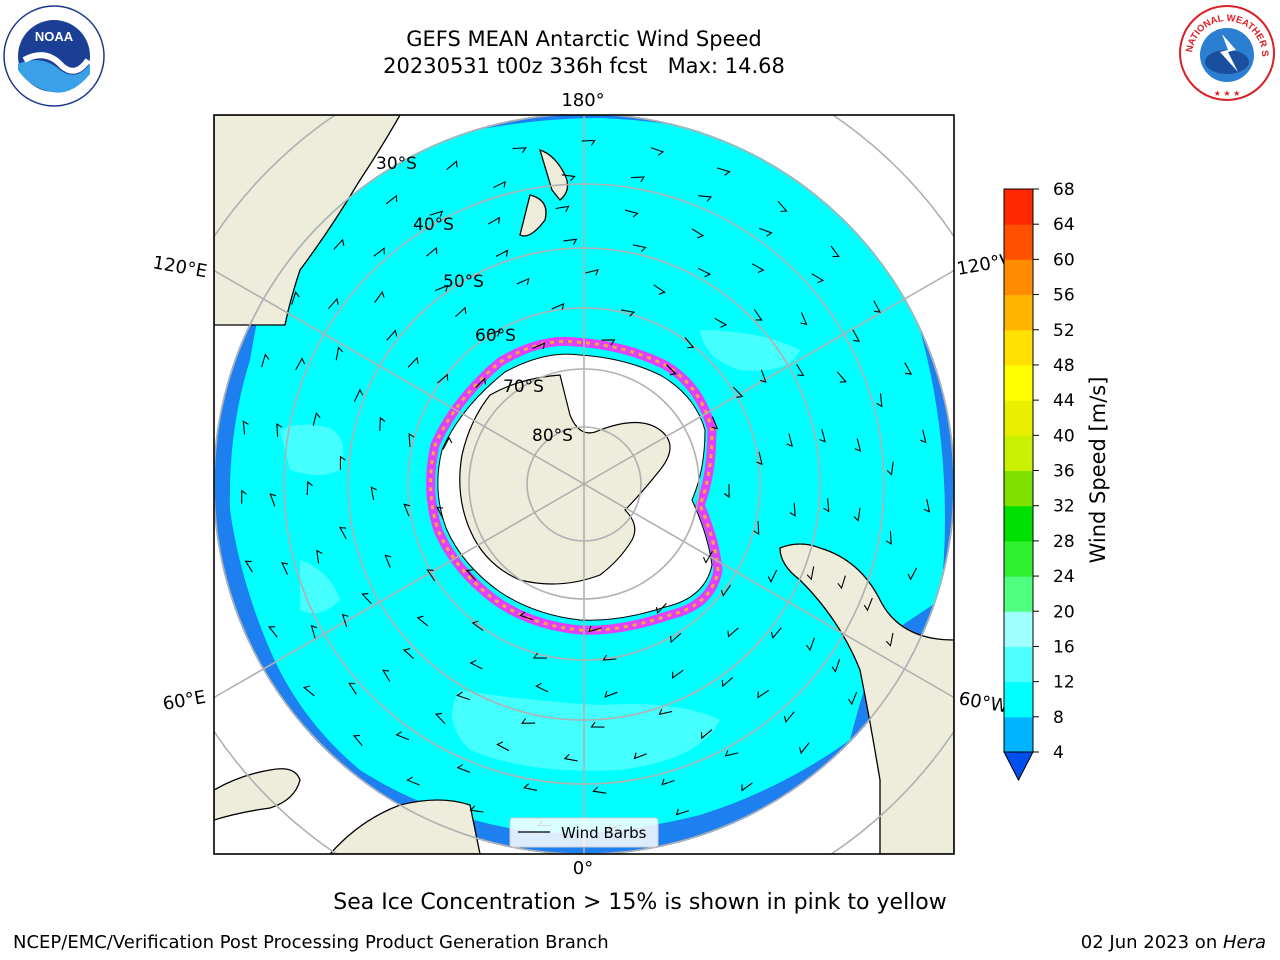 Image resolution: width=1280 pixels, height=960 pixels. I want to click on nws-logo: NATIONAL WEATHER SERVICE ★ ★ ★, so click(1226, 52).